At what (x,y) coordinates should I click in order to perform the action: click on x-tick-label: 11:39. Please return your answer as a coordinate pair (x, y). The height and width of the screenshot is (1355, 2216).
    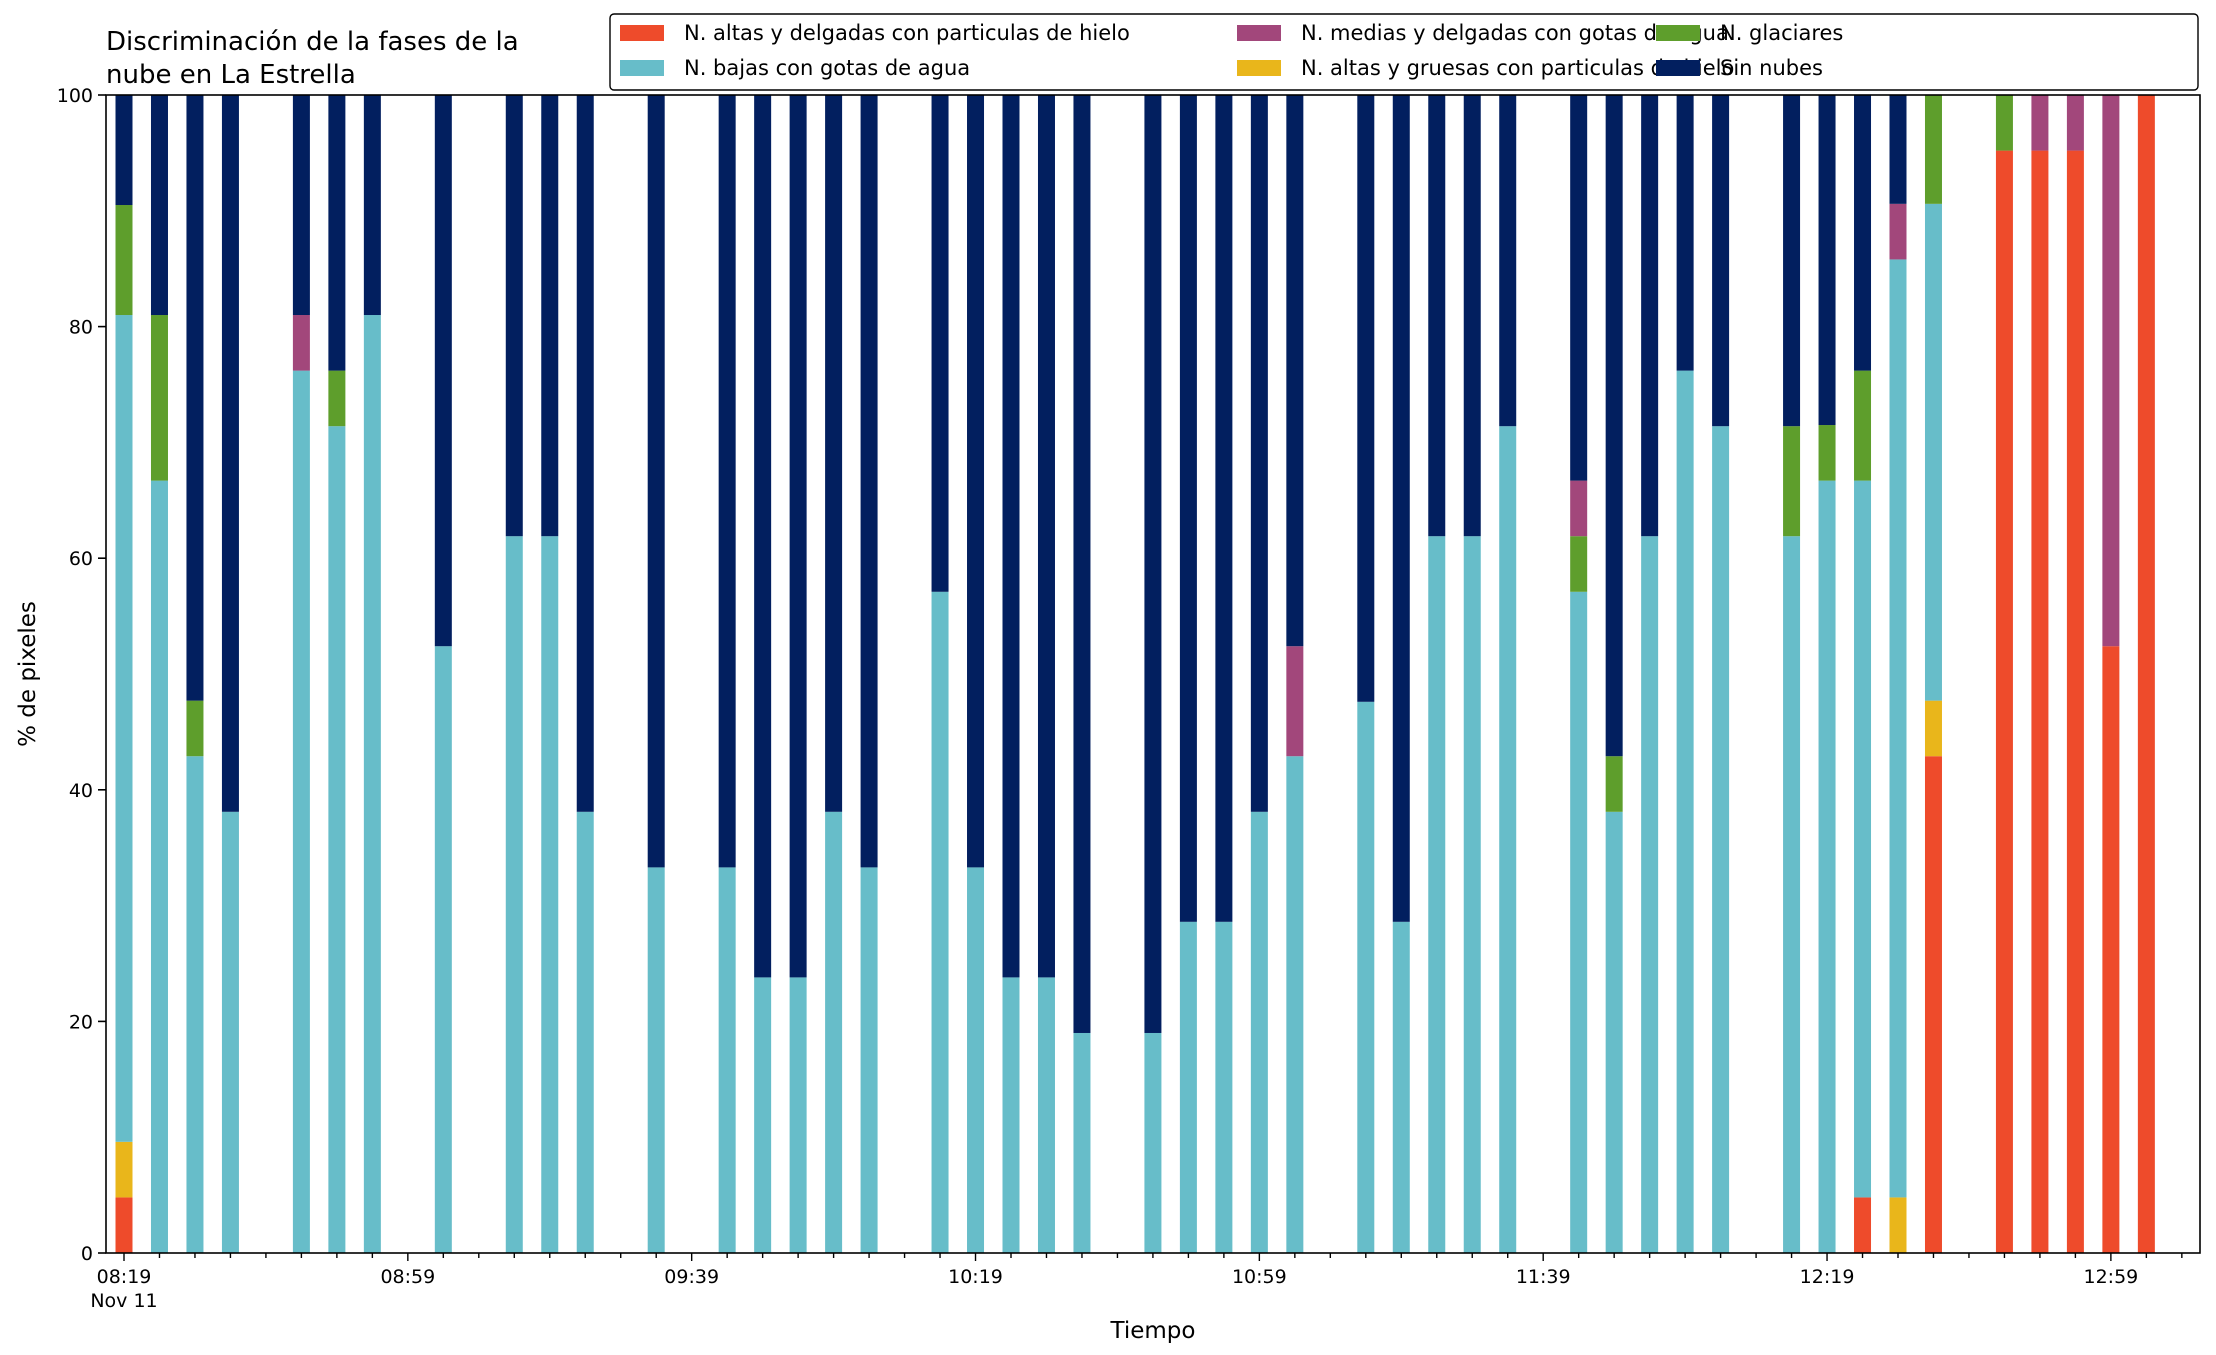
    Looking at the image, I should click on (1543, 1277).